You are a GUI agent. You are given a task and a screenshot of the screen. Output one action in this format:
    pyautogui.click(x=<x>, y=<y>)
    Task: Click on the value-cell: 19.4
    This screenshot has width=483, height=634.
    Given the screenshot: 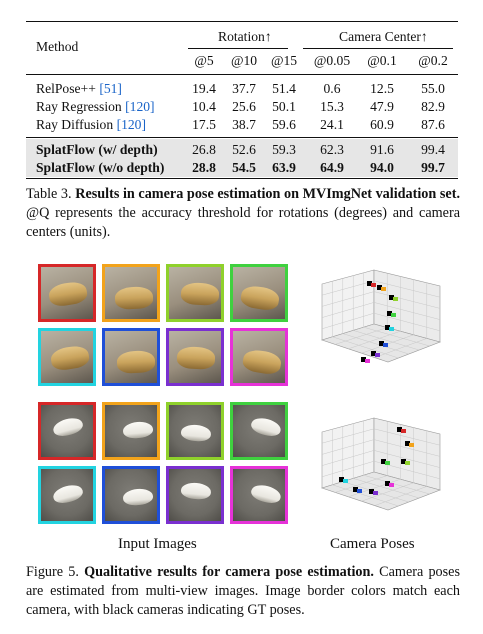 What is the action you would take?
    pyautogui.click(x=204, y=88)
    